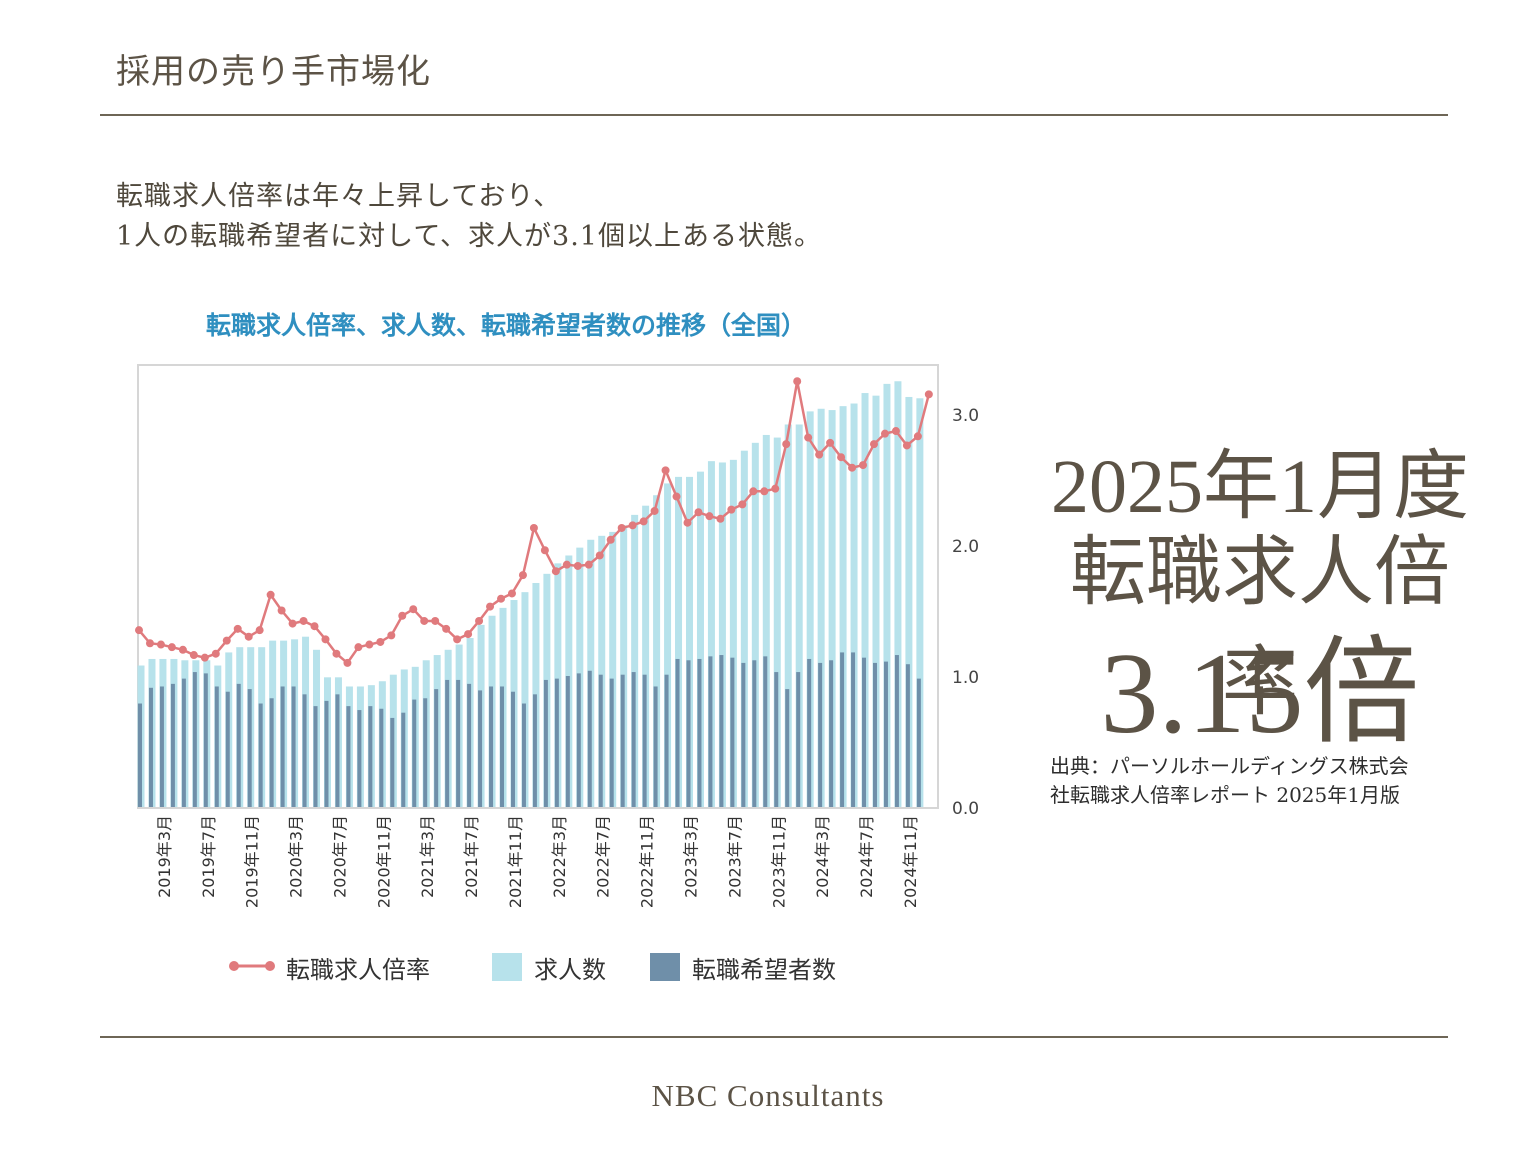 The width and height of the screenshot is (1536, 1152). I want to click on x-tick-label: 2019年3月, so click(164, 856).